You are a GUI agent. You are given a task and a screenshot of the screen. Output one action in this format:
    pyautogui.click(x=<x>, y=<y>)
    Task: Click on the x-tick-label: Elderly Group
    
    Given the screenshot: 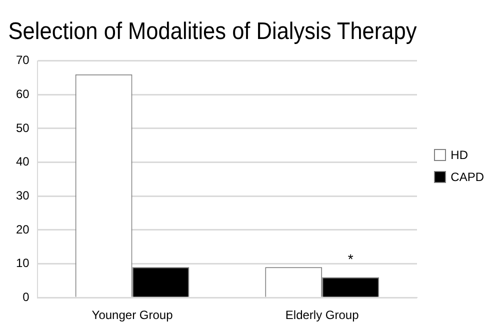 What is the action you would take?
    pyautogui.click(x=322, y=315)
    